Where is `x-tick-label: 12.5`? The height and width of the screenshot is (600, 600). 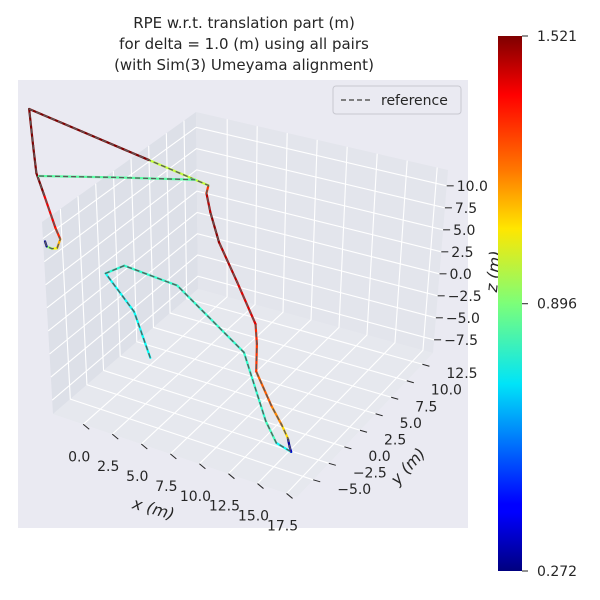
x-tick-label: 12.5 is located at coordinates (224, 507).